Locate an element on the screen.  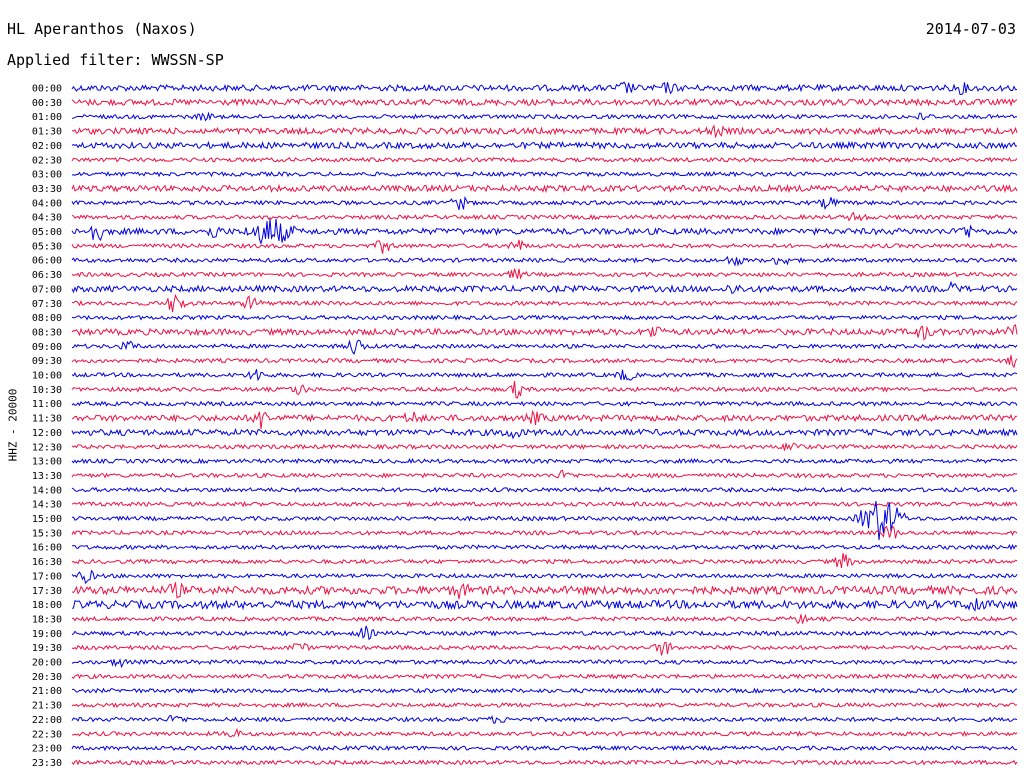
time-tick-label: 22:30 is located at coordinates (47, 734).